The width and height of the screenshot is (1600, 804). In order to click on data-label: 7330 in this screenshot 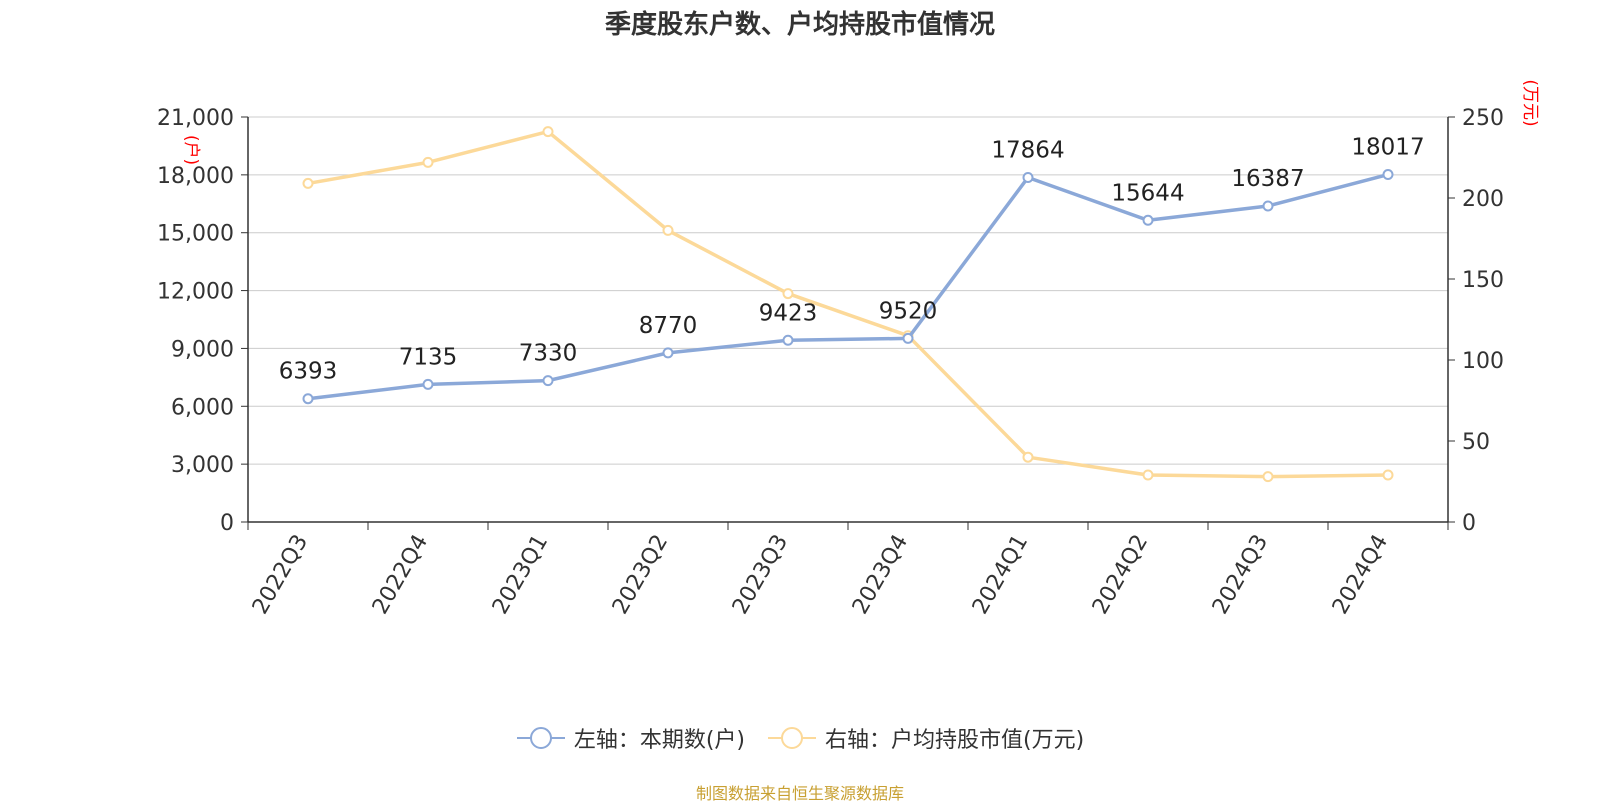, I will do `click(548, 354)`.